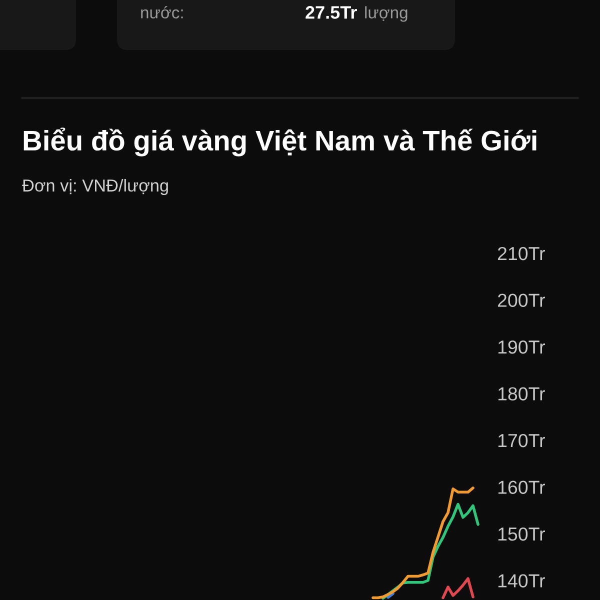 The width and height of the screenshot is (600, 600). What do you see at coordinates (521, 347) in the screenshot?
I see `y-tick-label: 190Tr` at bounding box center [521, 347].